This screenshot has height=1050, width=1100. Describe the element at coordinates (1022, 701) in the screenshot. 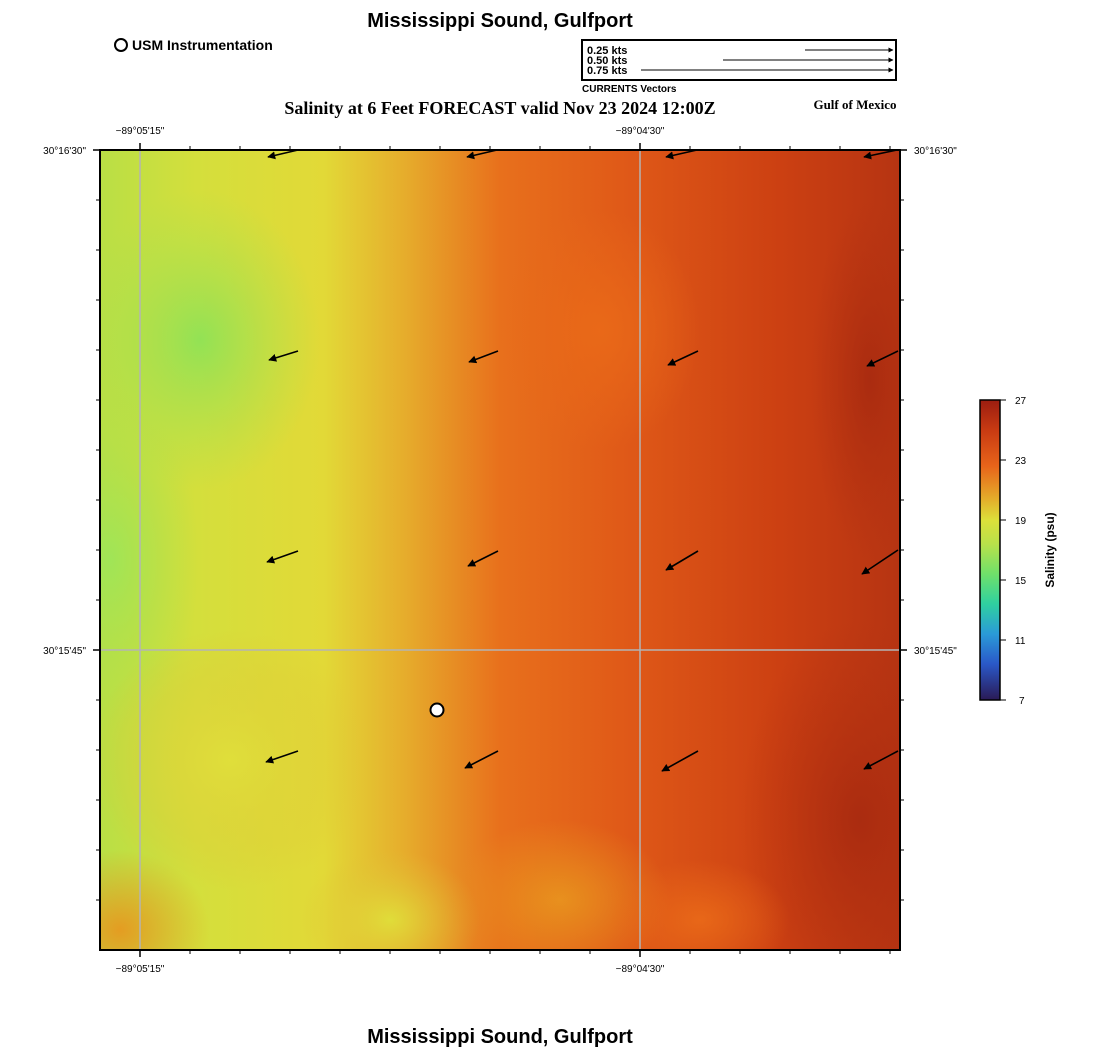

I see `colorbar-tick: 7` at that location.